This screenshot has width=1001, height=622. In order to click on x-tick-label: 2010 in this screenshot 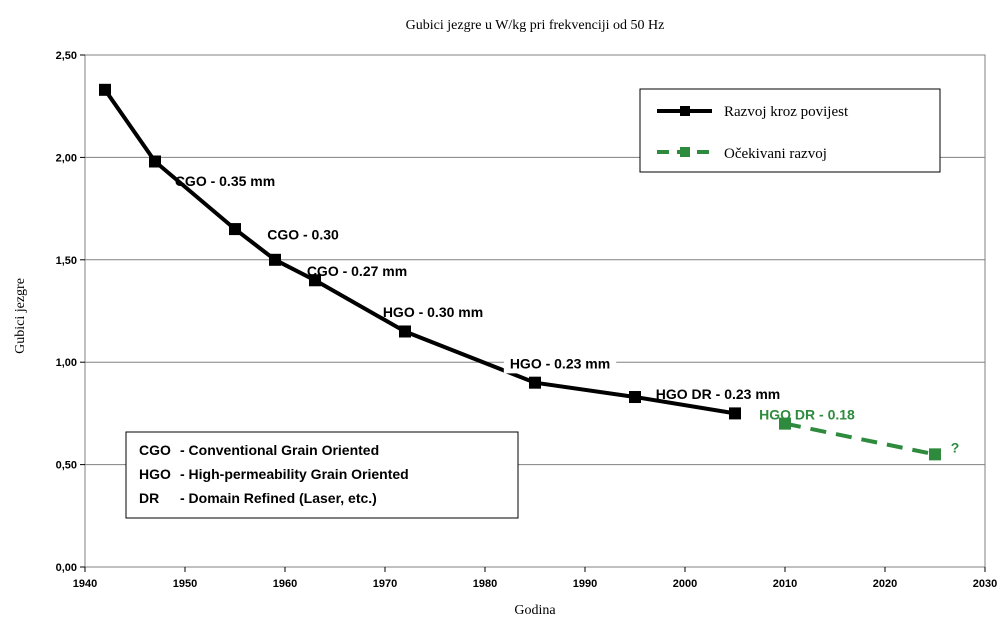, I will do `click(785, 584)`.